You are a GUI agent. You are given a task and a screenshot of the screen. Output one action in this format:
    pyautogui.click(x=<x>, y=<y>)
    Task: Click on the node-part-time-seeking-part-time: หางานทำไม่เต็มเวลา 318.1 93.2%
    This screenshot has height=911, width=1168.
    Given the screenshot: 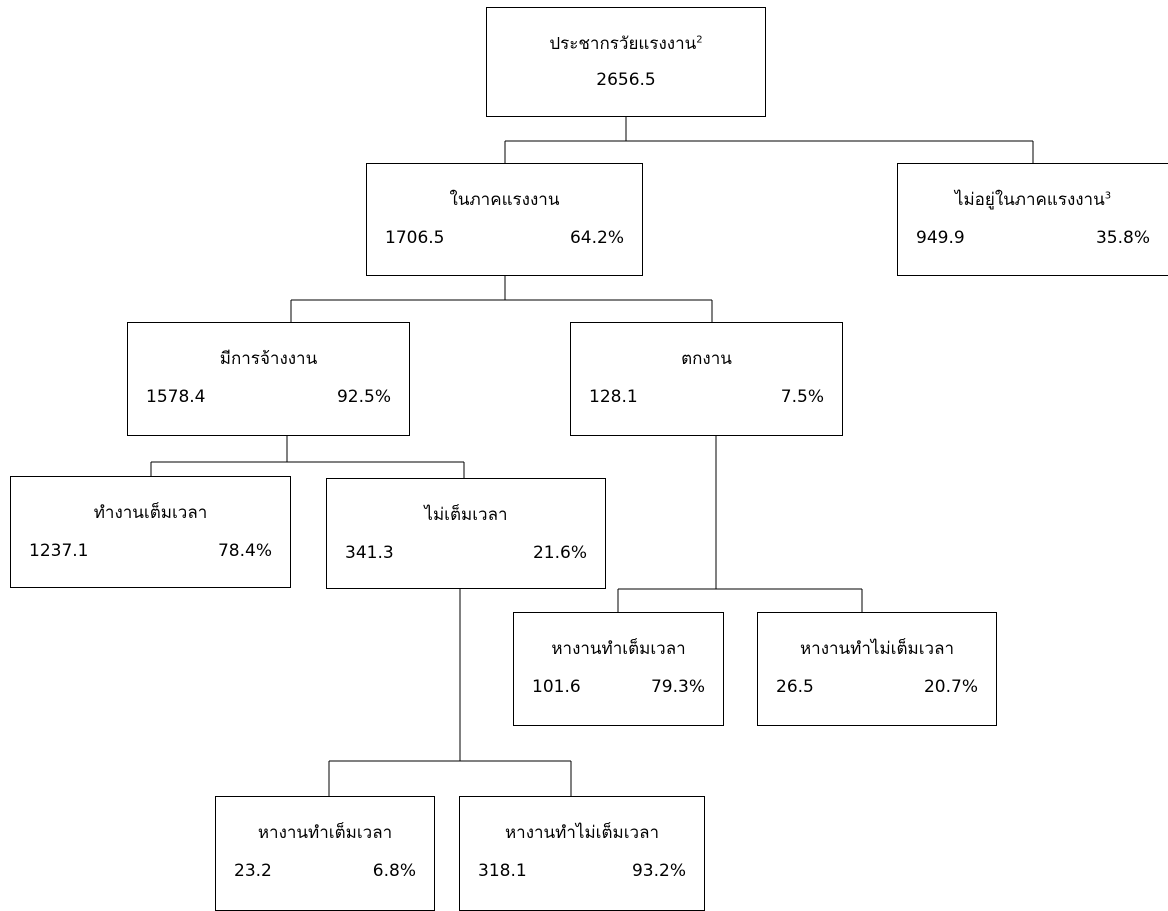 What is the action you would take?
    pyautogui.click(x=582, y=853)
    